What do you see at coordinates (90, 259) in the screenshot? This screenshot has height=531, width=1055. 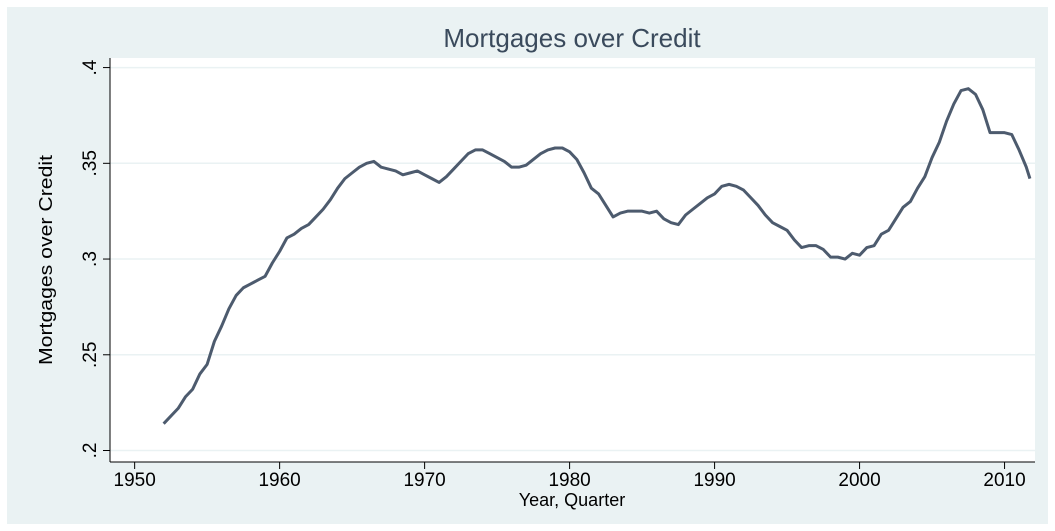 I see `y-tick-label: .3` at bounding box center [90, 259].